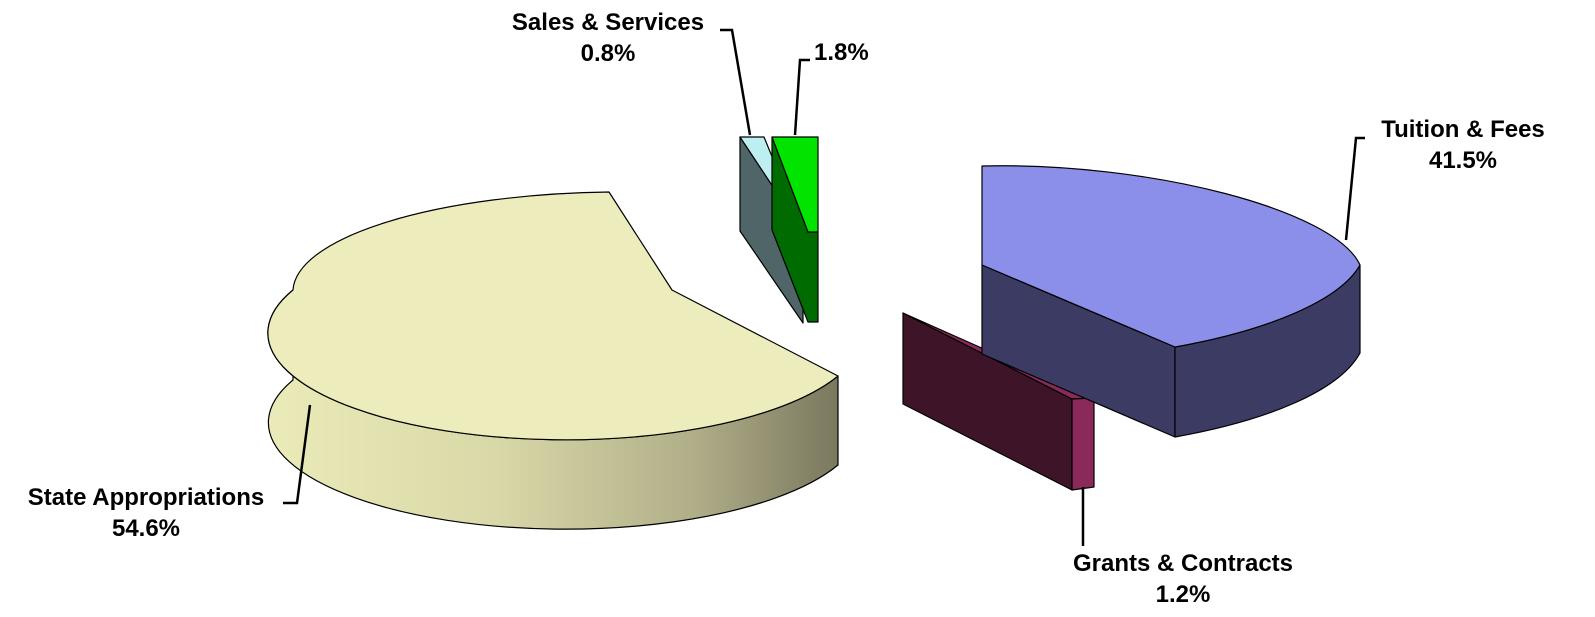 This screenshot has height=617, width=1595. I want to click on label-state-appropriations-name: State Appropriations, so click(146, 497).